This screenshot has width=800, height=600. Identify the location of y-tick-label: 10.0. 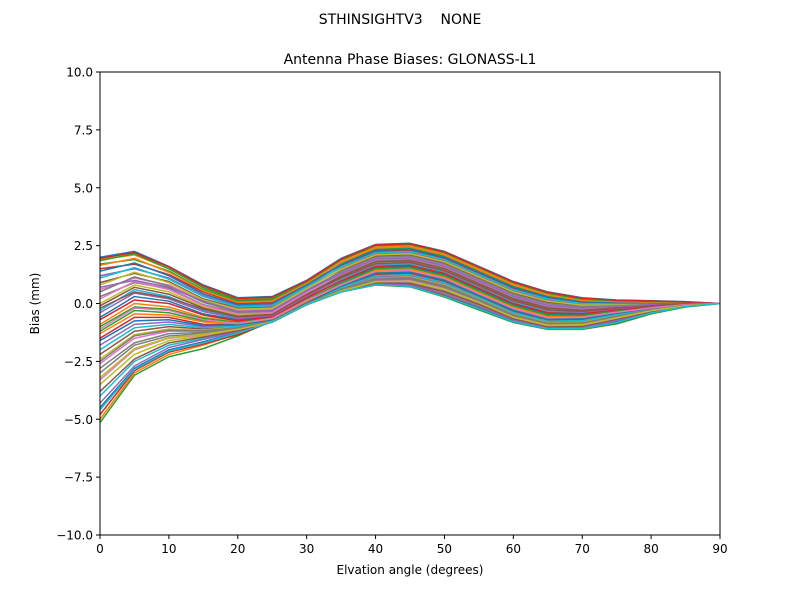
(79, 73).